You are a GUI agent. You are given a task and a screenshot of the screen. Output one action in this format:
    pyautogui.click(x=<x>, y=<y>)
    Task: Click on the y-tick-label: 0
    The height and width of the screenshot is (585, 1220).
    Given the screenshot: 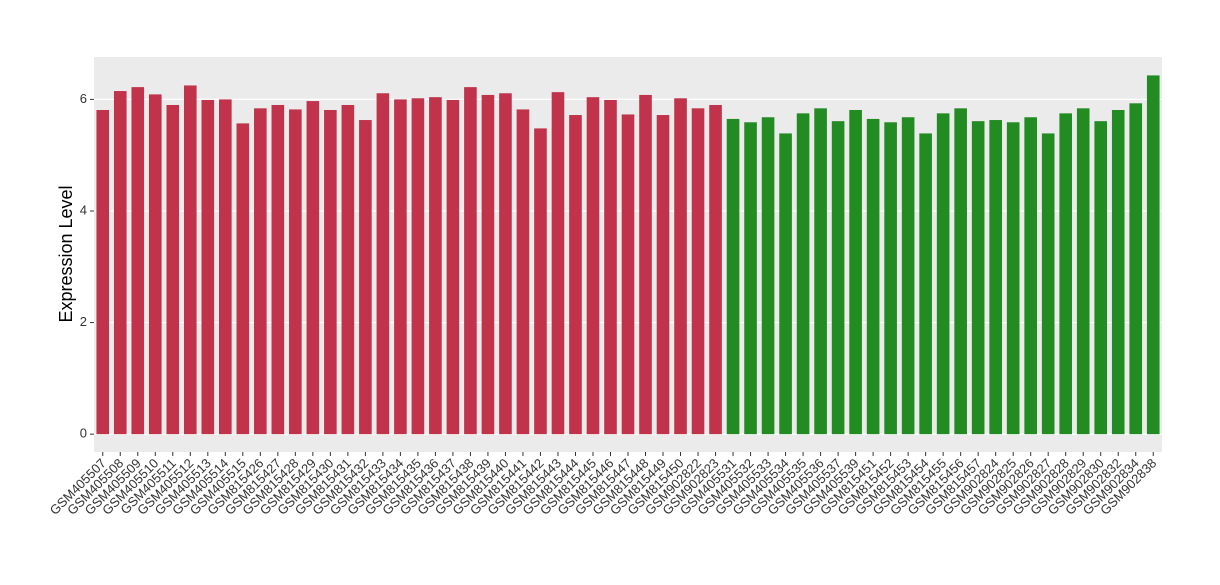 What is the action you would take?
    pyautogui.click(x=83, y=433)
    